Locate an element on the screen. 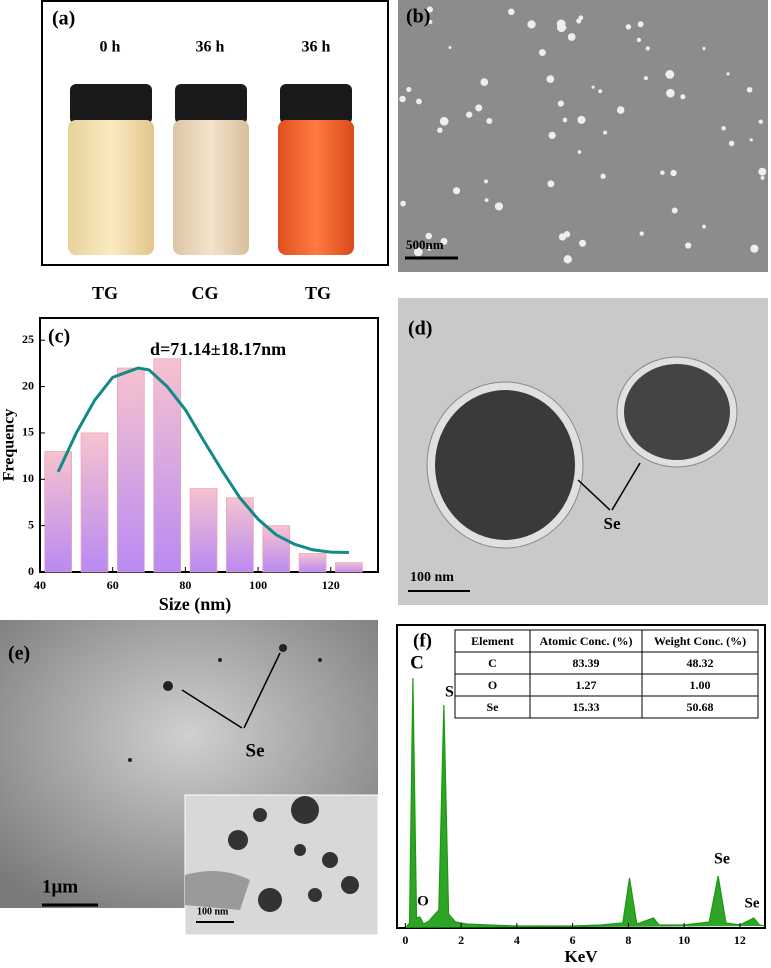 The height and width of the screenshot is (968, 771). y-tick-label: 15 is located at coordinates (28, 432).